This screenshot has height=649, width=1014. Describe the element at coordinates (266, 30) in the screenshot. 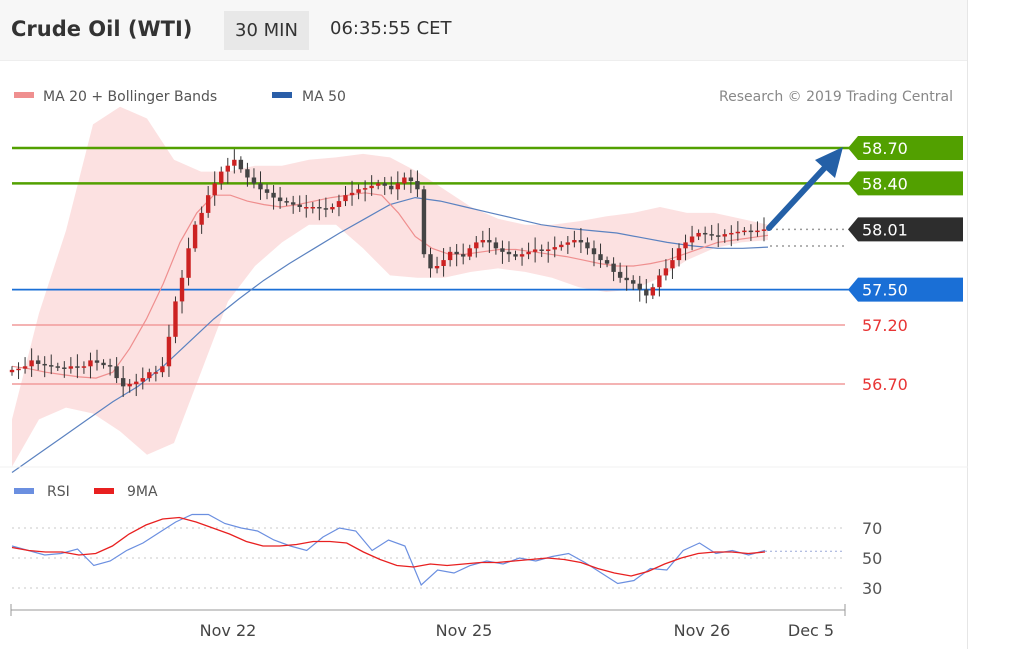

I see `timeframe-button: 30 MIN` at that location.